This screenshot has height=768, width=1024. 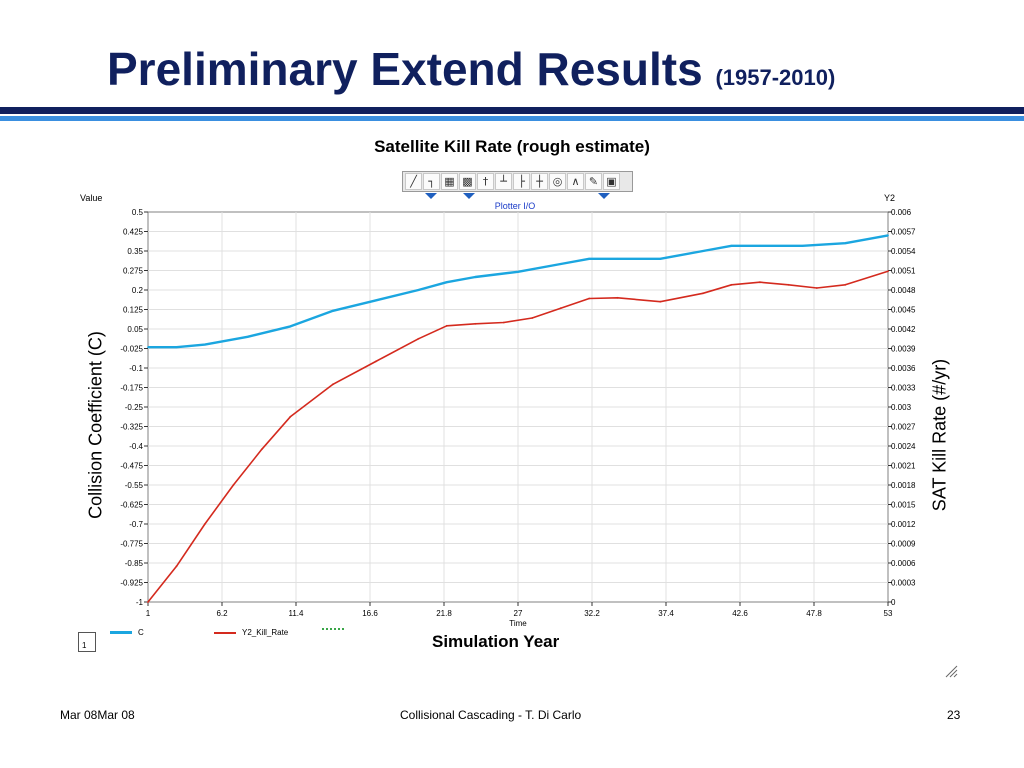 I want to click on y1-axis-header: Value, so click(x=91, y=198).